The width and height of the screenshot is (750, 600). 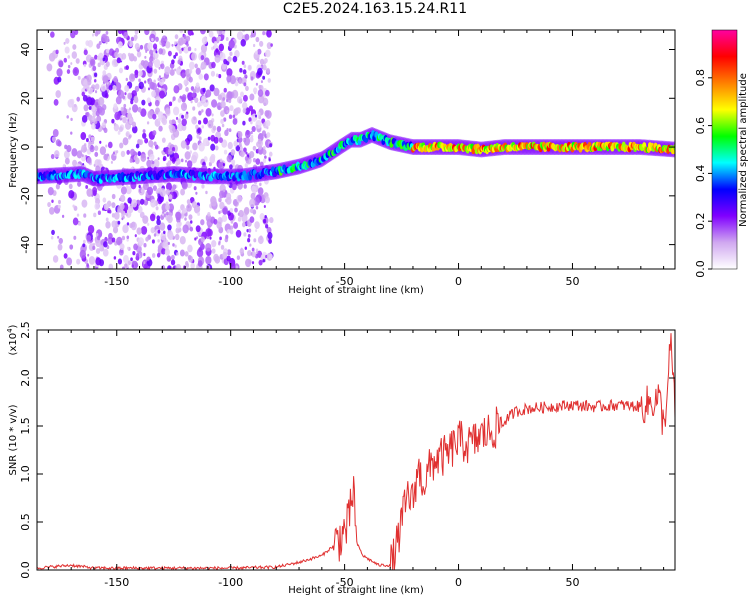 I want to click on colorbar, so click(x=724, y=149).